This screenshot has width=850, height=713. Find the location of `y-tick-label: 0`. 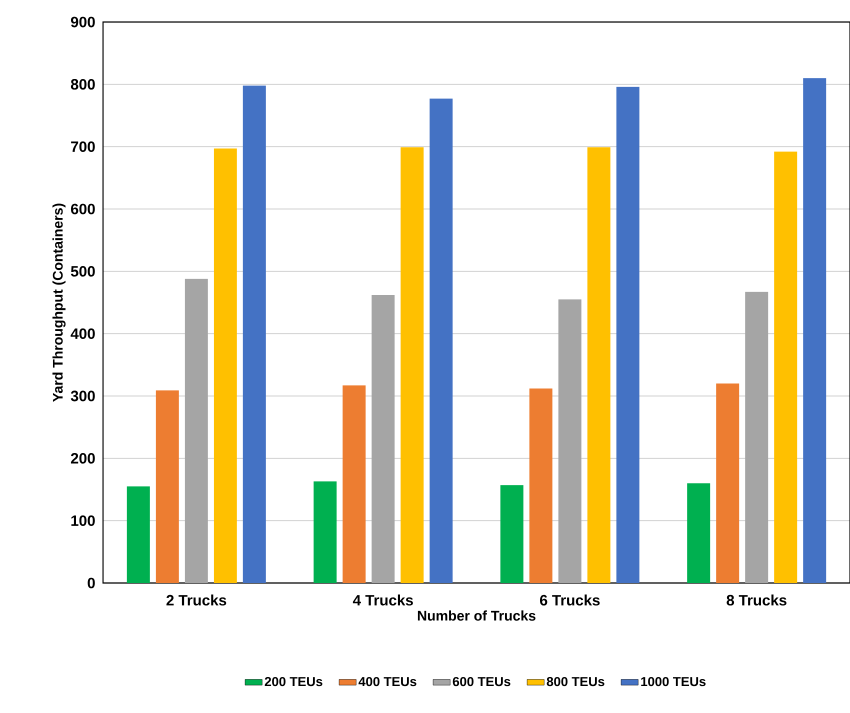

y-tick-label: 0 is located at coordinates (91, 583).